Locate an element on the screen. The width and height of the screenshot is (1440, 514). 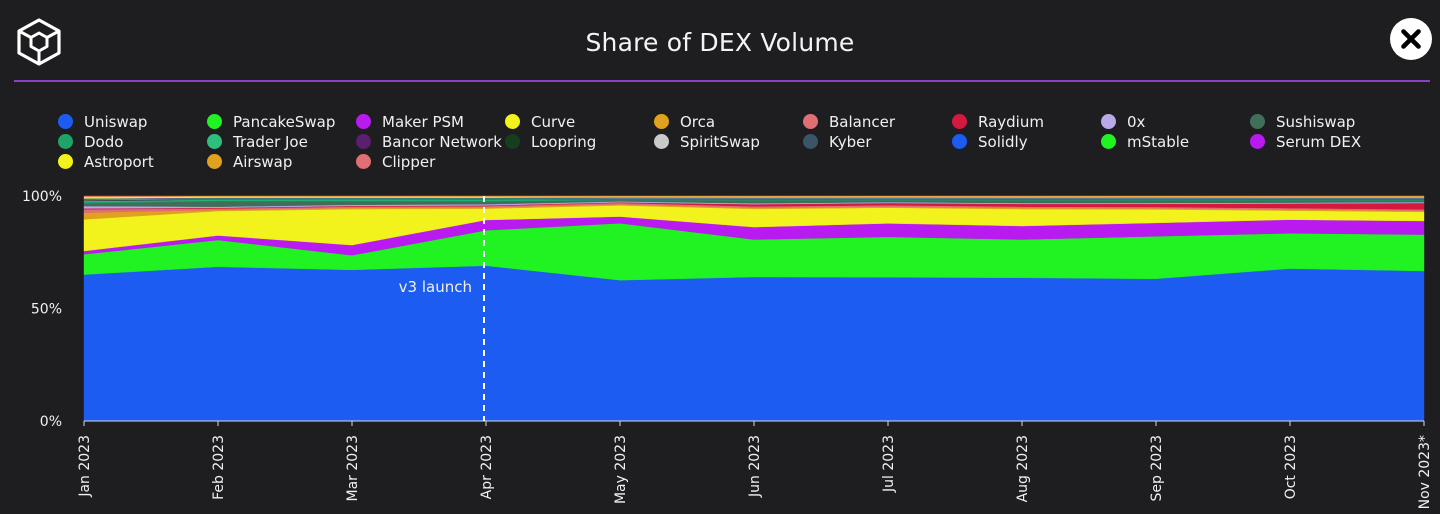
legend-item-astroport: Astroport is located at coordinates (132, 161).